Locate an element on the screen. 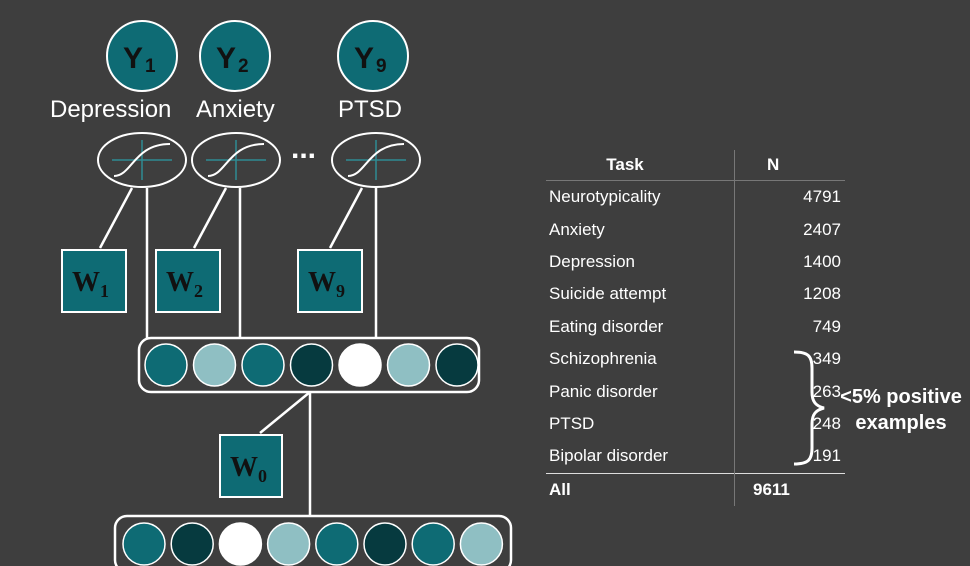 This screenshot has height=566, width=970. task-count: 191 is located at coordinates (789, 457).